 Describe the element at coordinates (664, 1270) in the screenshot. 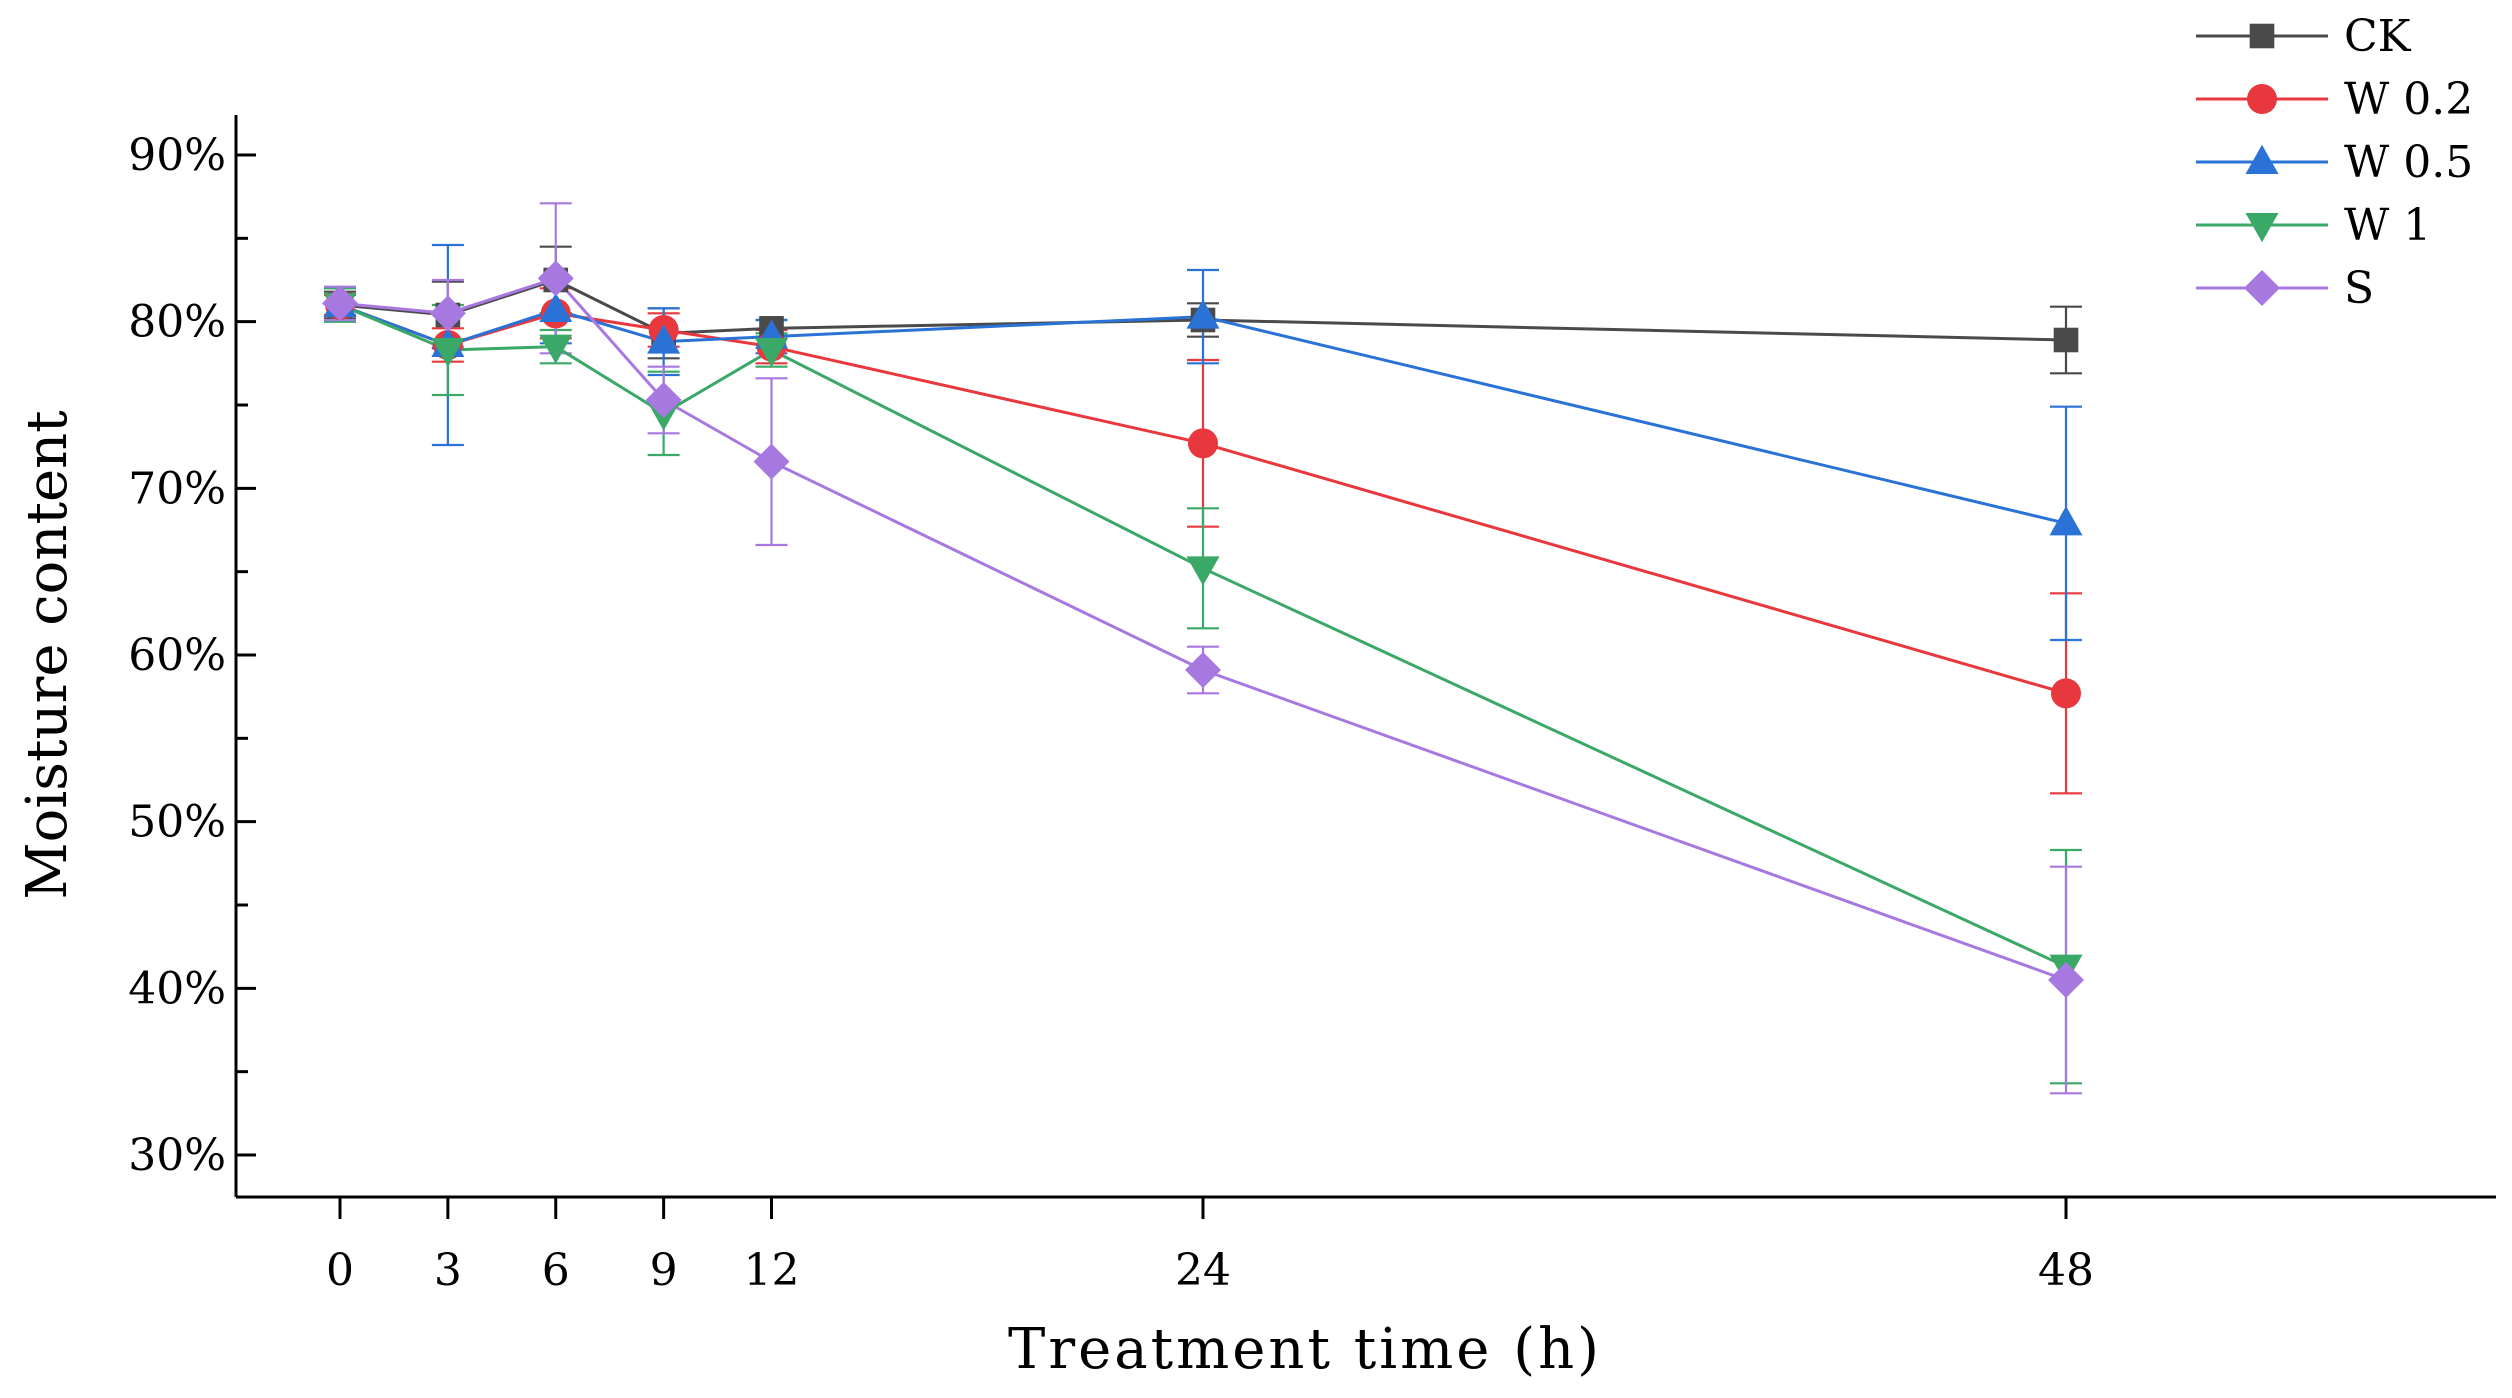

I see `x-tick-label: 9` at that location.